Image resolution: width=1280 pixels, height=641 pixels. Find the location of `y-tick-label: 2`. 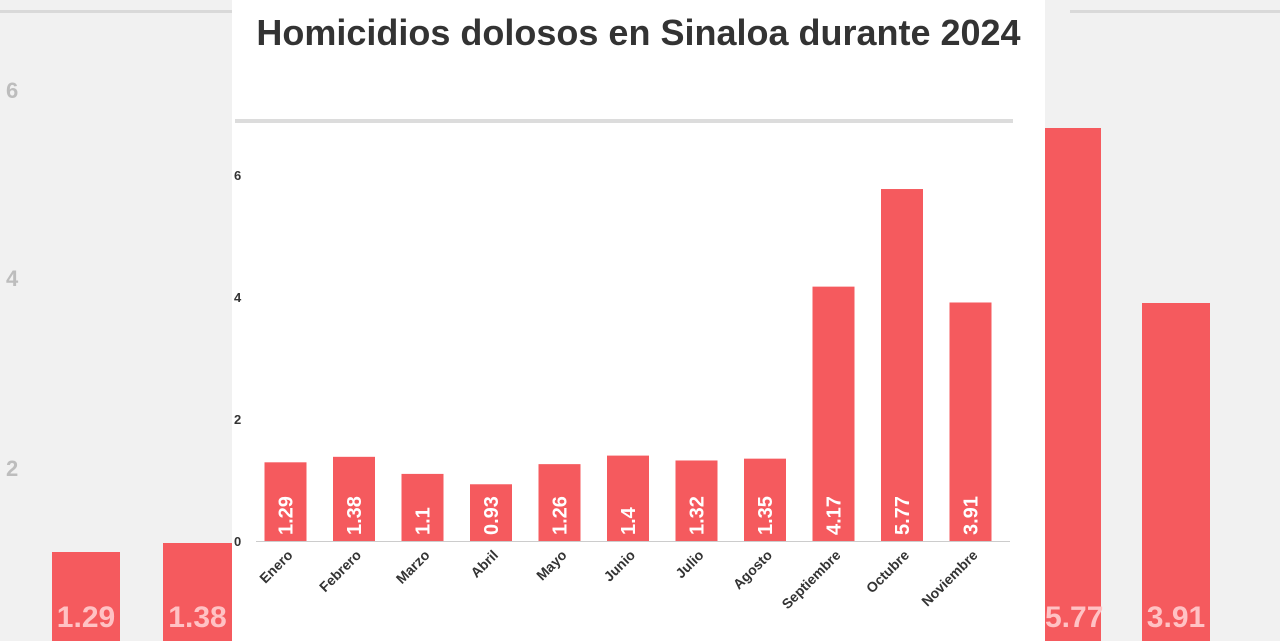

y-tick-label: 2 is located at coordinates (237, 419).